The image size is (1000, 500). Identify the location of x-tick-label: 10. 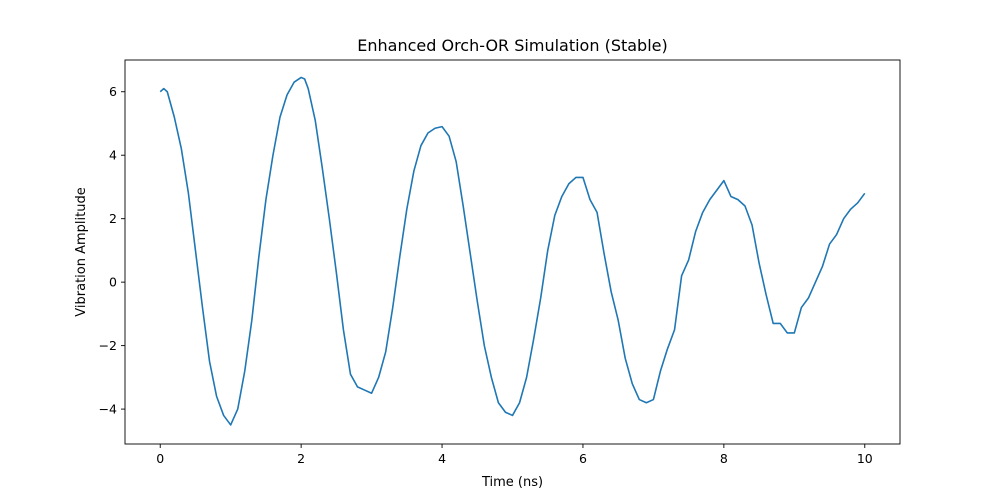
(865, 458).